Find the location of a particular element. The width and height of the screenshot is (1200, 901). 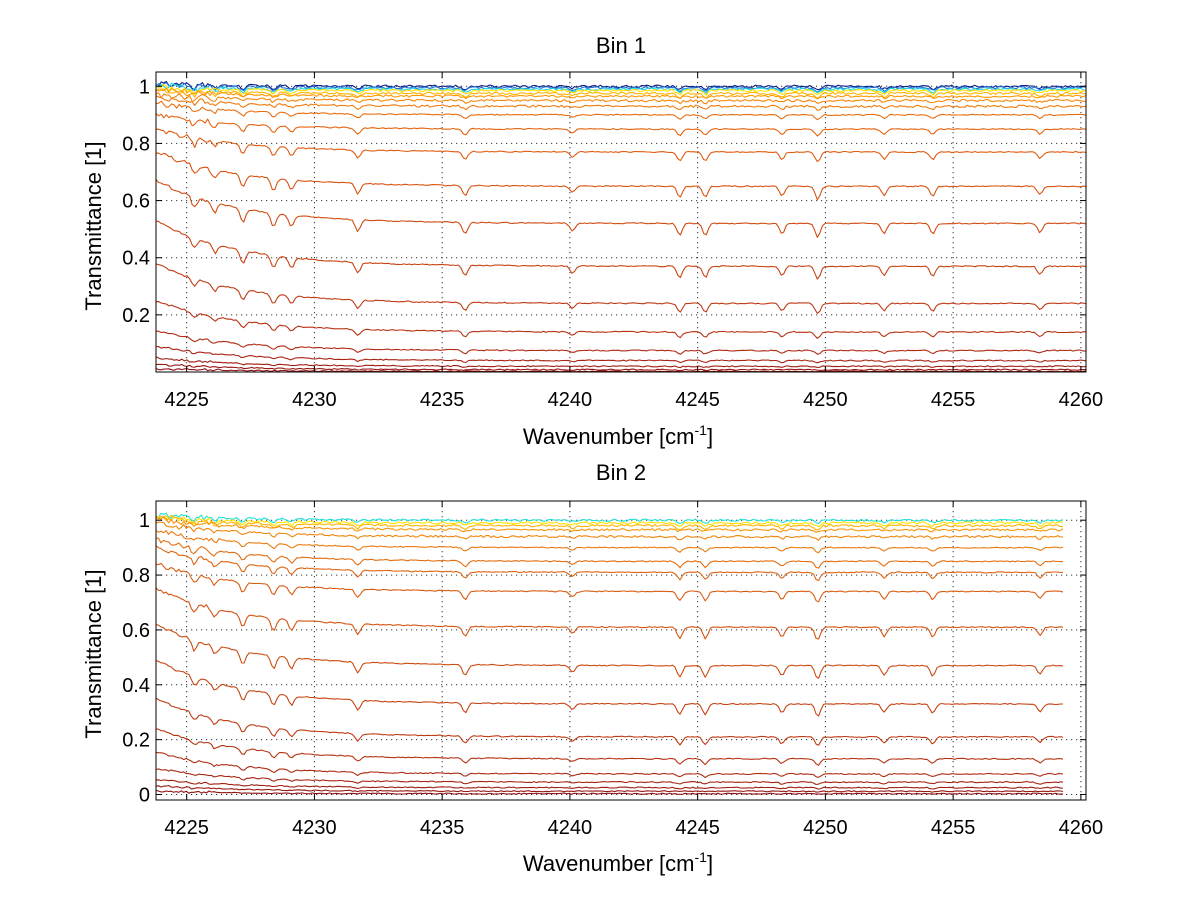

series-line-t1 is located at coordinates (610, 518).